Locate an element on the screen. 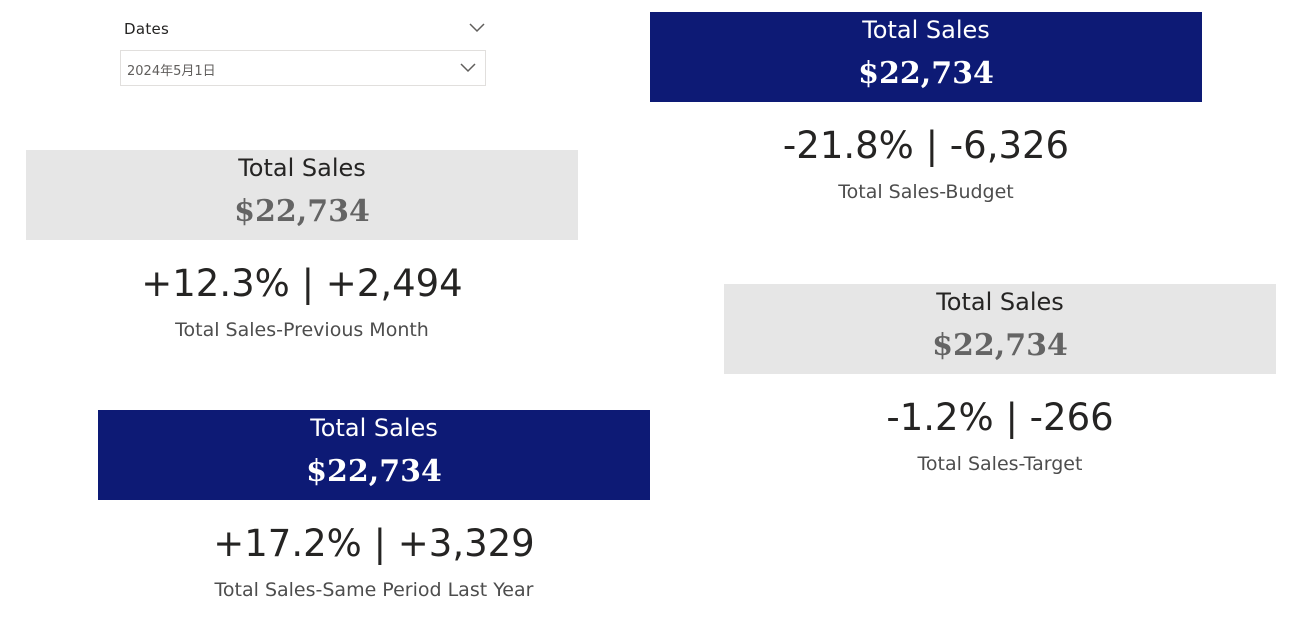 The image size is (1294, 634). previous-month-variance-label: Total Sales-Previous Month is located at coordinates (302, 330).